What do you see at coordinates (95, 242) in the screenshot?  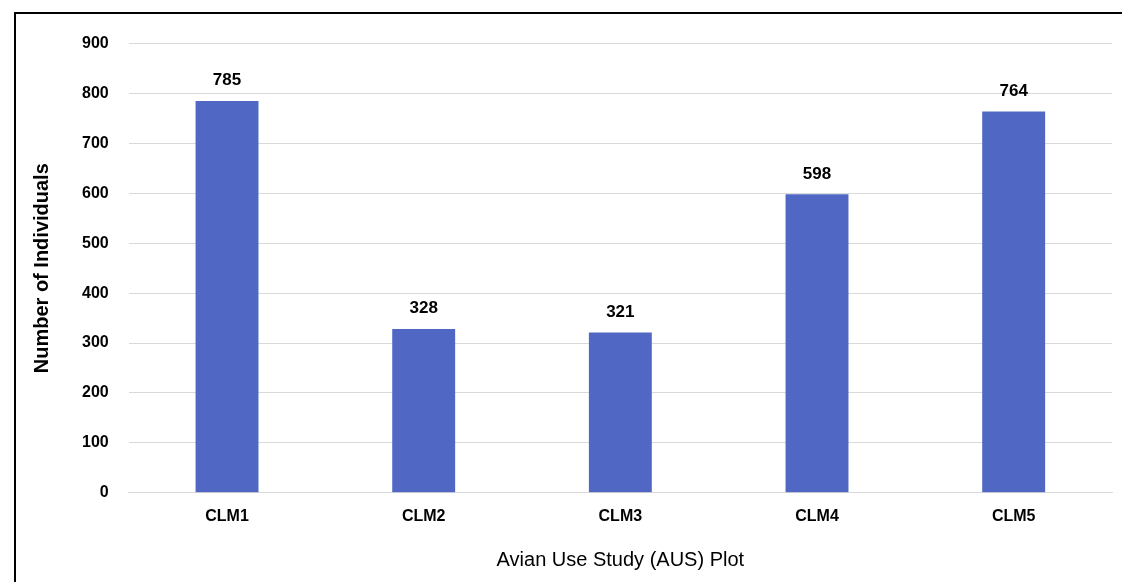 I see `y-tick-label: 500` at bounding box center [95, 242].